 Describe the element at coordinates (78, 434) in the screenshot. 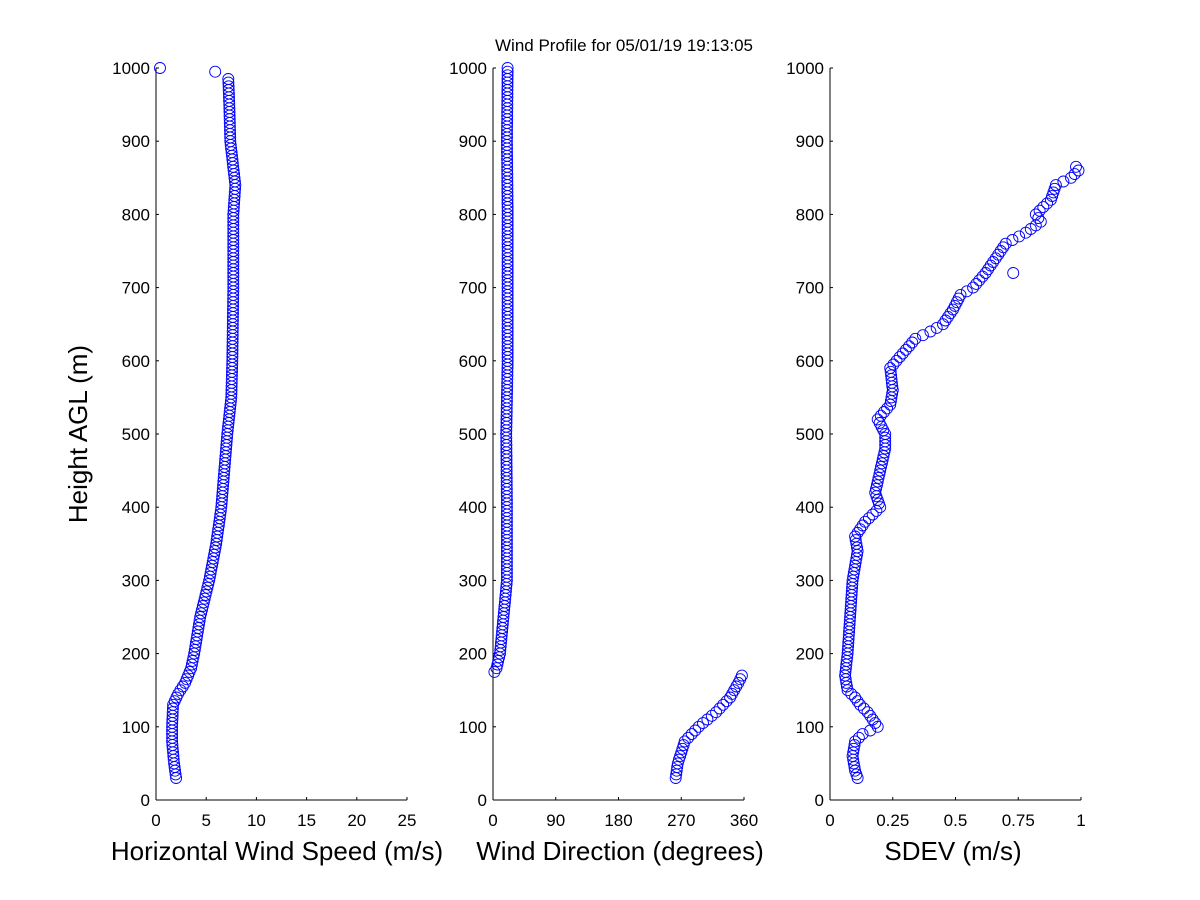

I see `y-axis-label: Height AGL (m)` at that location.